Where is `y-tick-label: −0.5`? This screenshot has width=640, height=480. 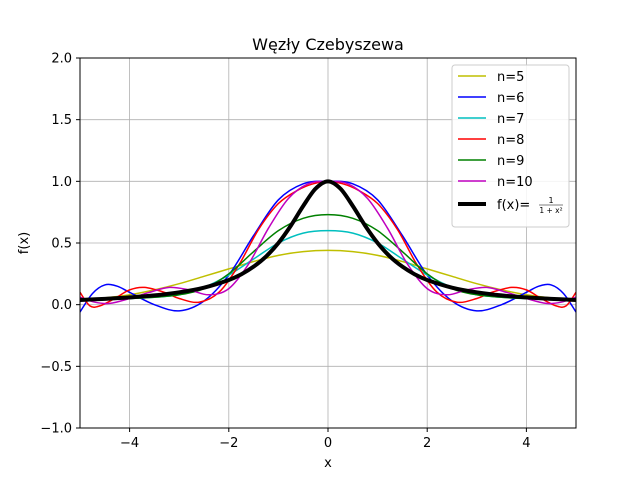
y-tick-label: −0.5 is located at coordinates (56, 367).